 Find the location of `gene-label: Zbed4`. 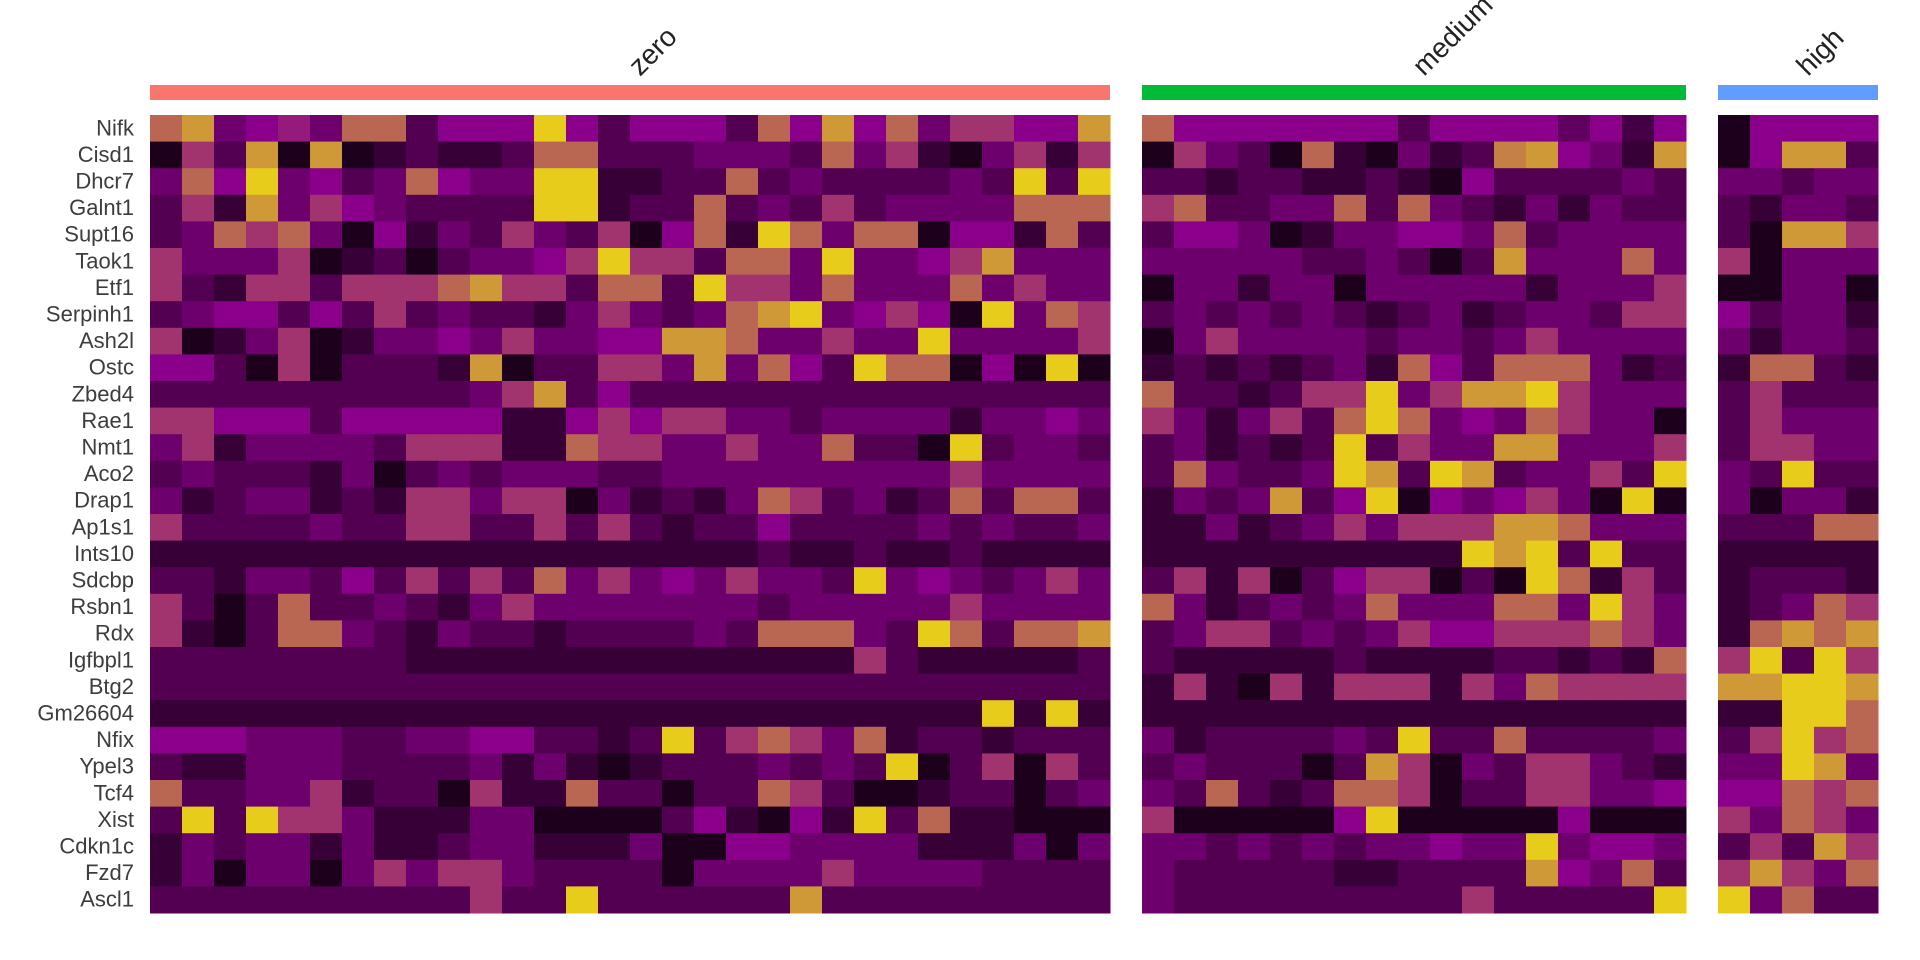

gene-label: Zbed4 is located at coordinates (103, 393).